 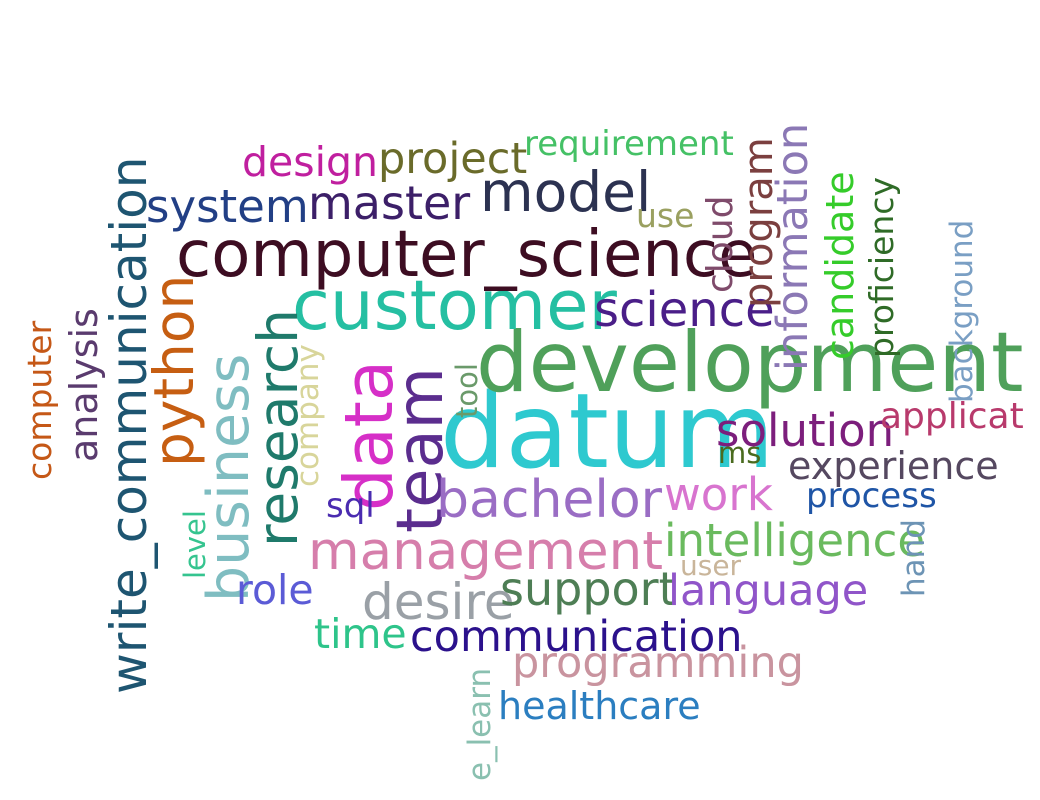 What do you see at coordinates (711, 565) in the screenshot?
I see `word-user: user` at bounding box center [711, 565].